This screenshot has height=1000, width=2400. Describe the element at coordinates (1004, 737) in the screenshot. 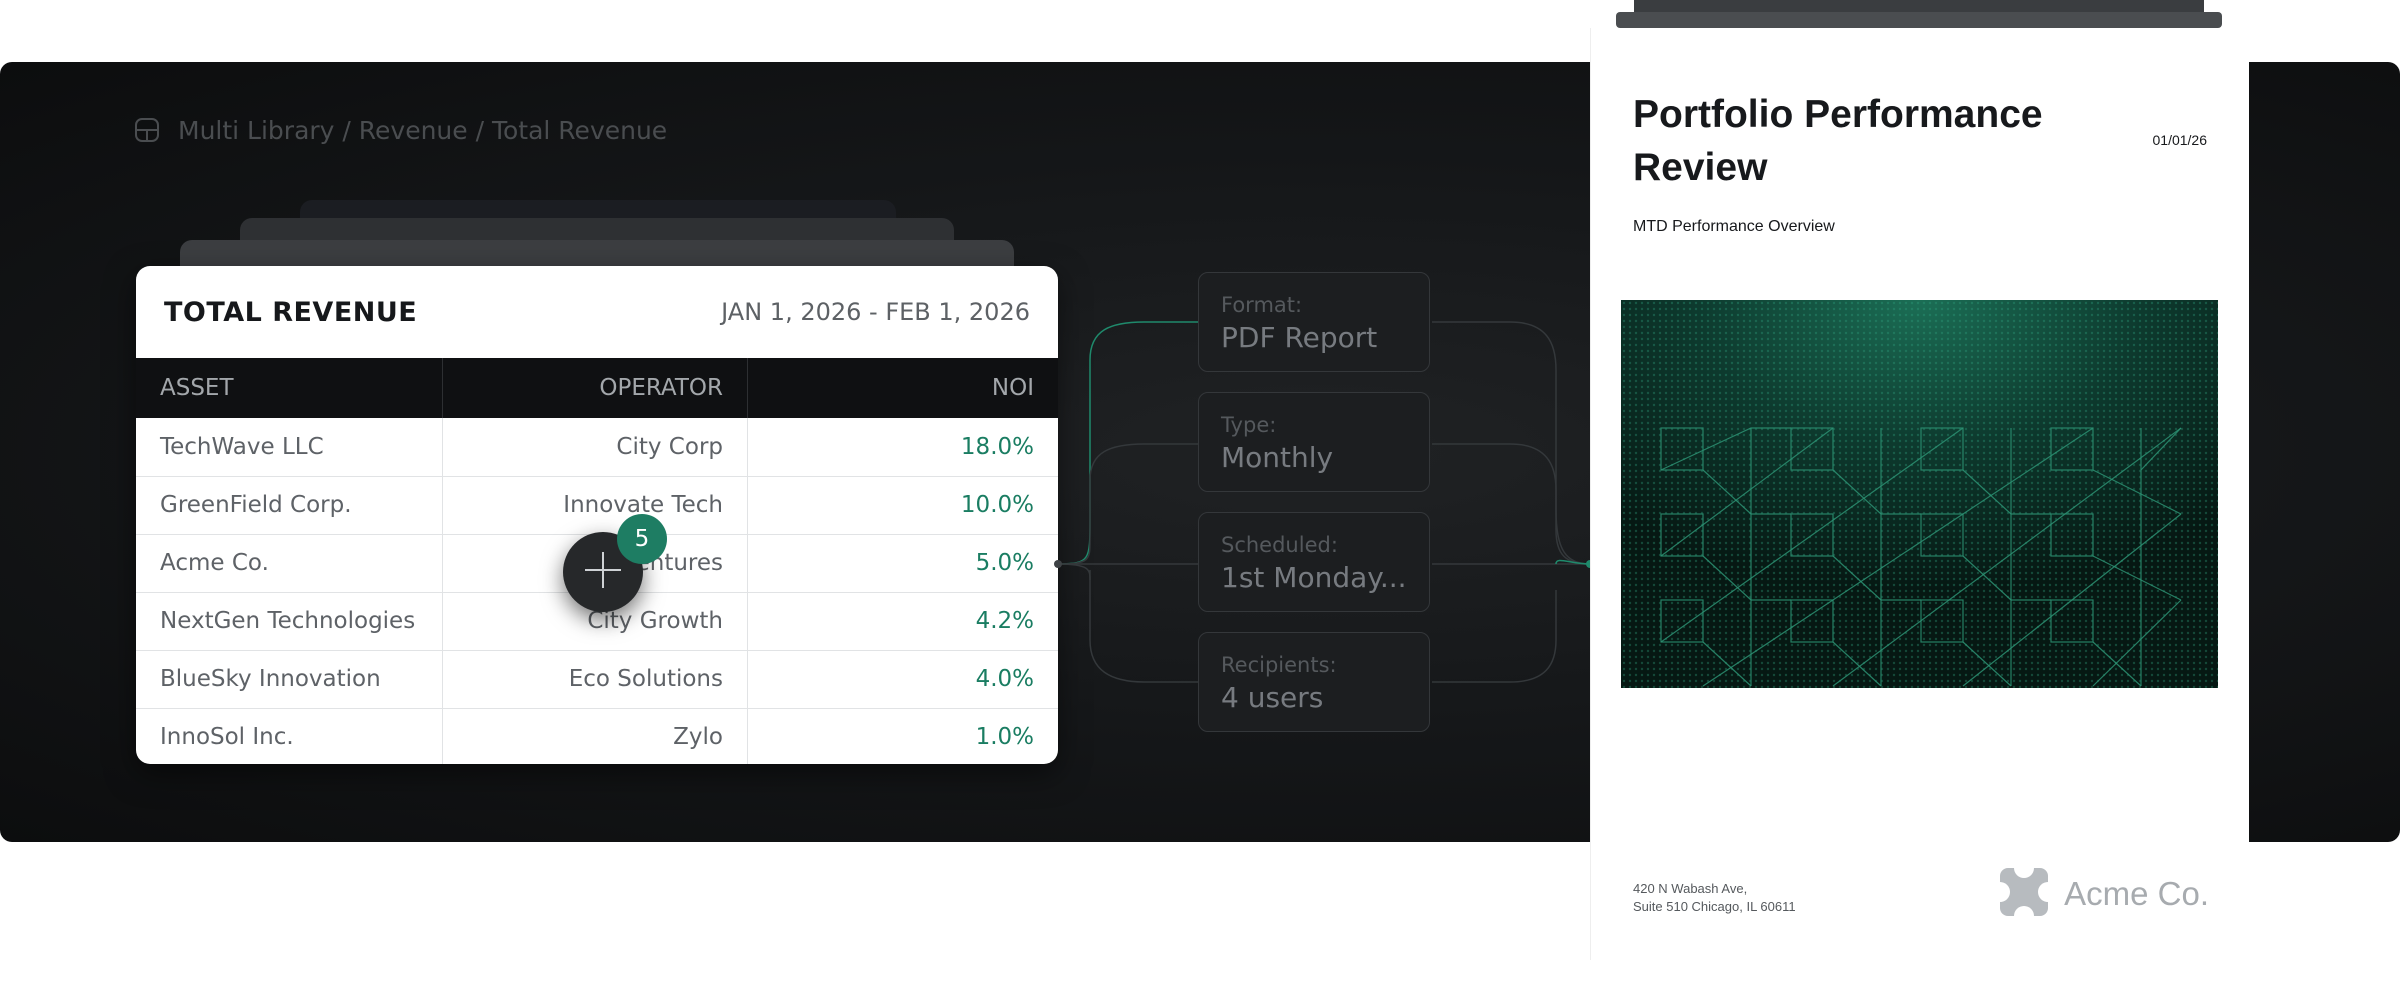

I see `noi-cell: 1.0%` at that location.